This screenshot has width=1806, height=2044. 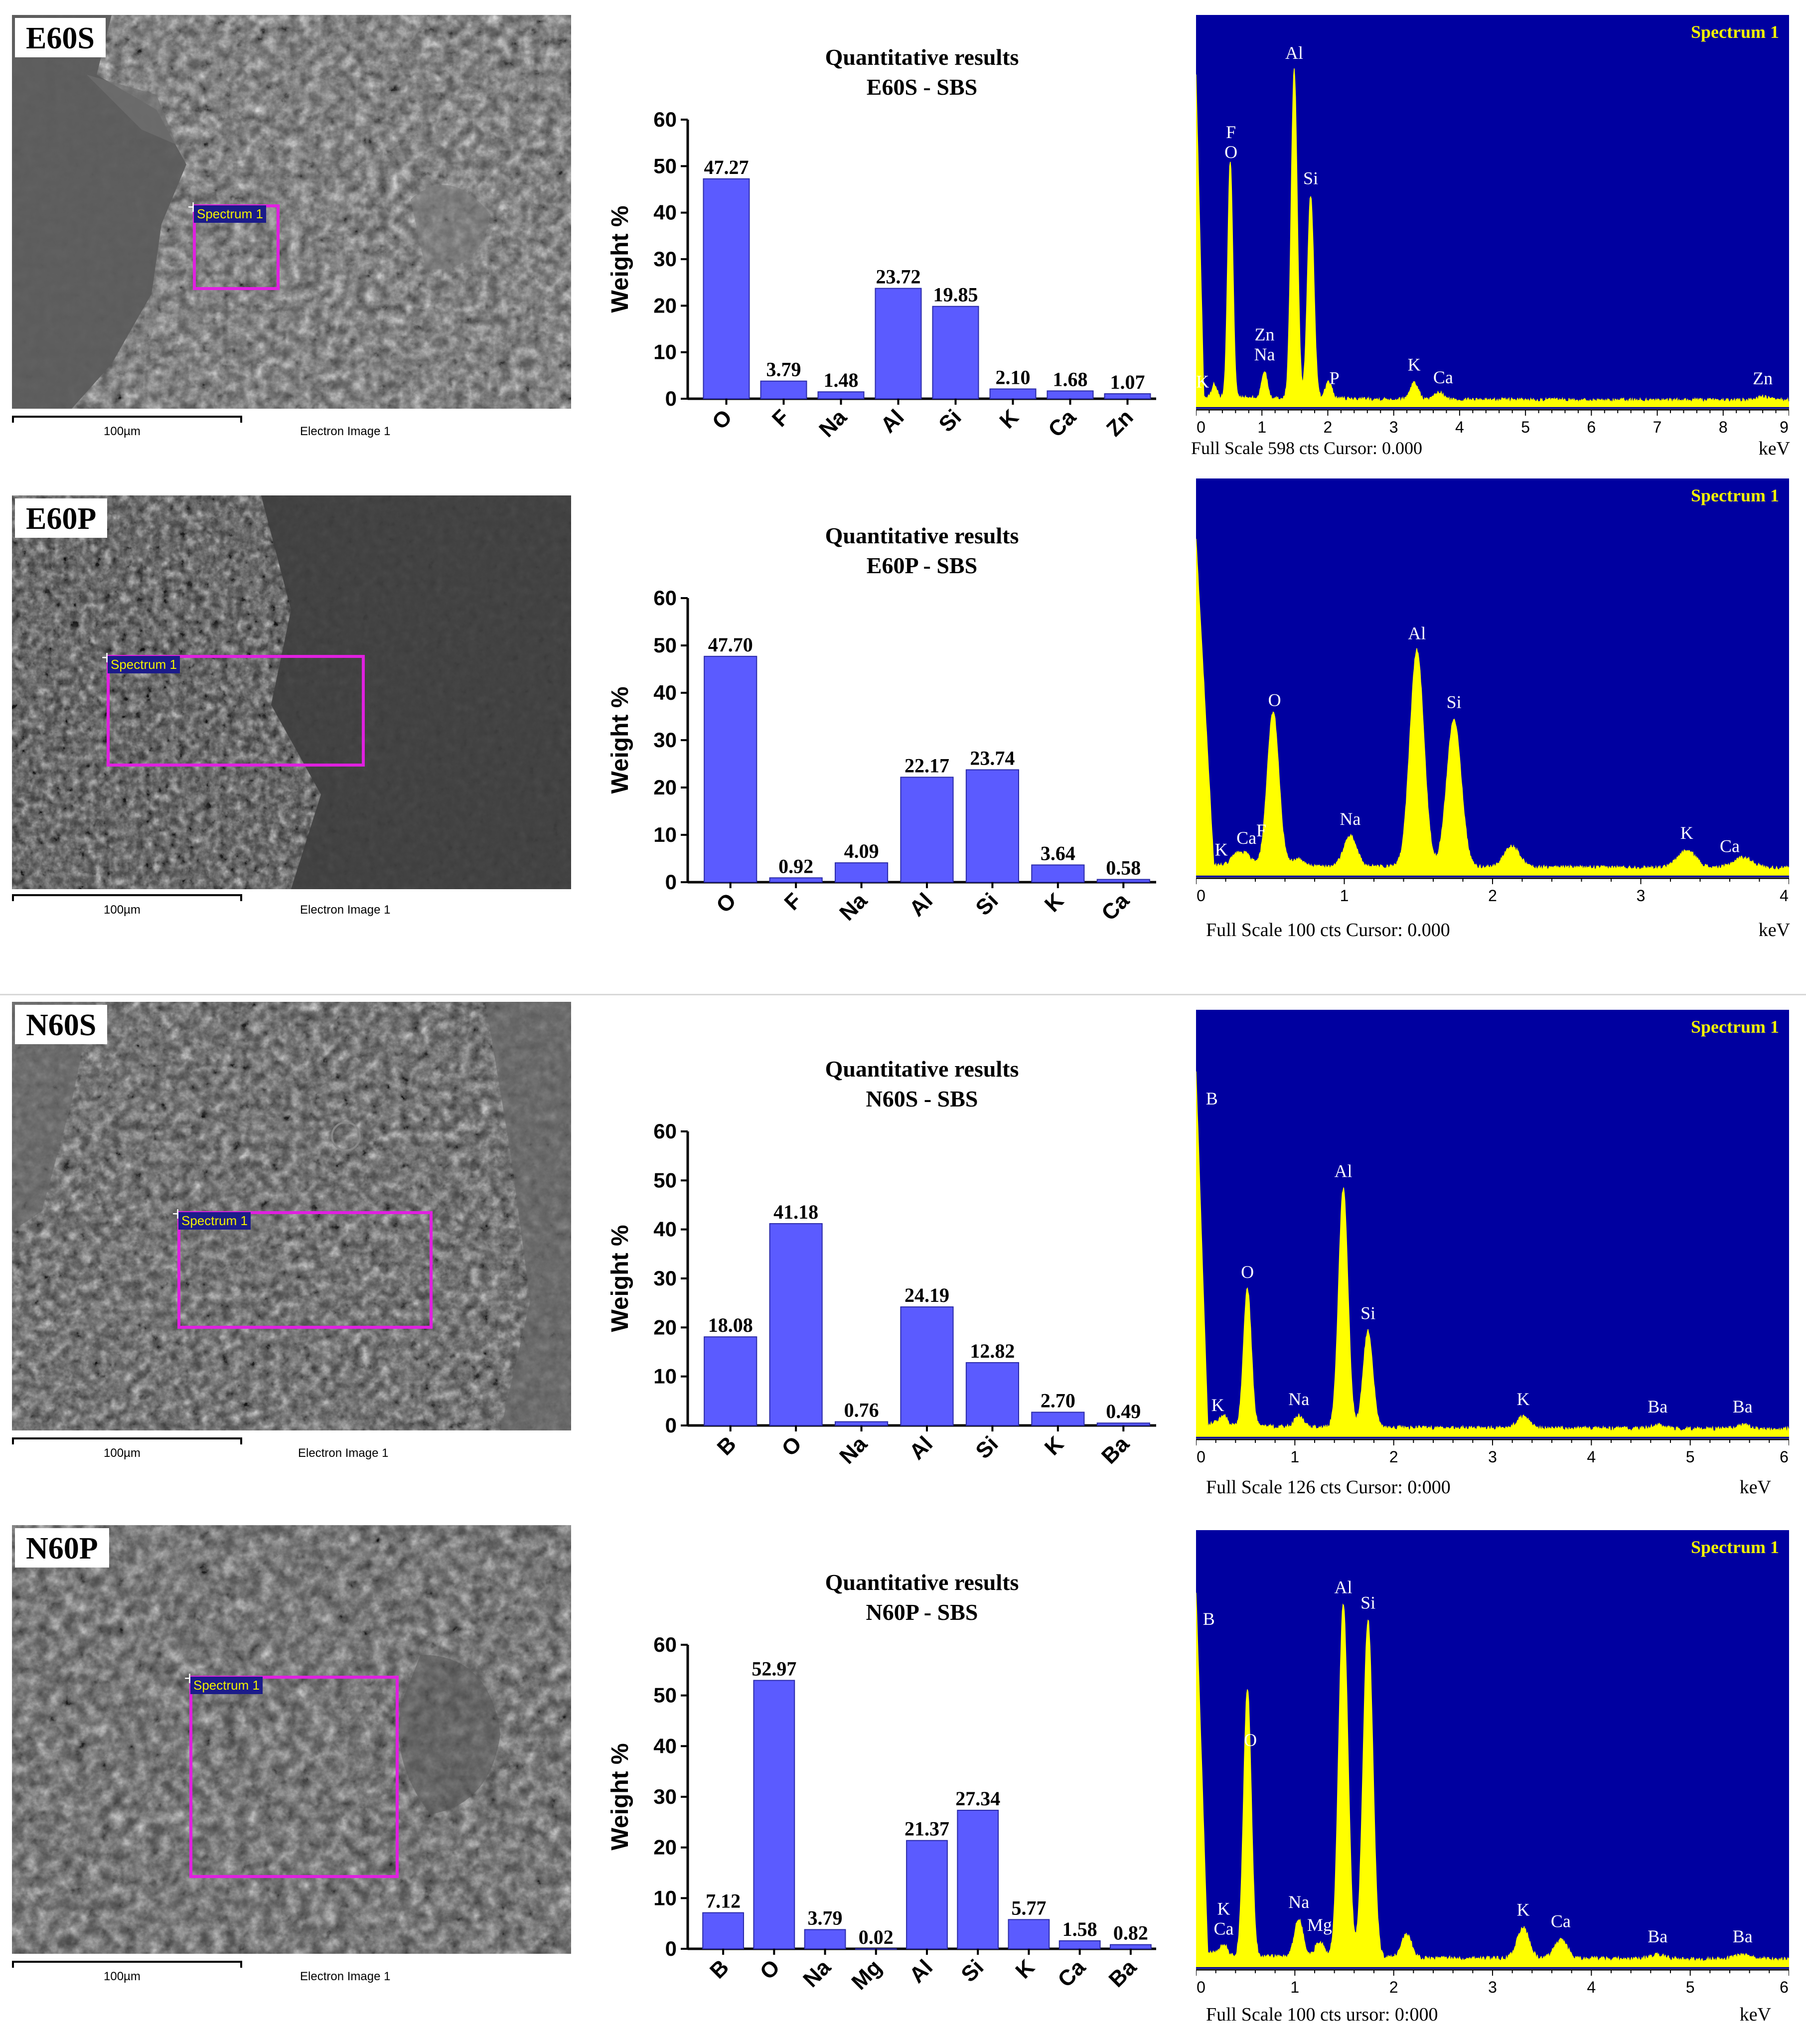 I want to click on edx-tick-label: 3, so click(x=1641, y=896).